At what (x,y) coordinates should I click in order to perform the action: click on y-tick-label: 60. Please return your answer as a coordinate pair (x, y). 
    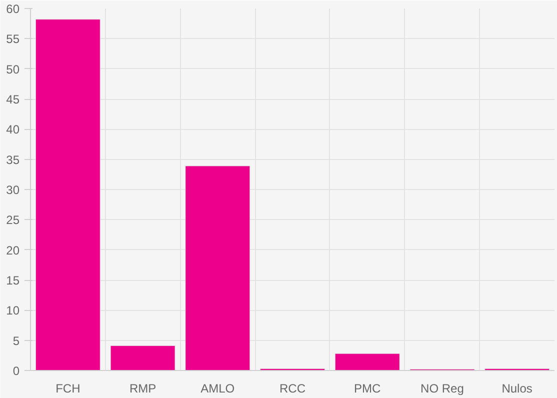
    Looking at the image, I should click on (13, 9).